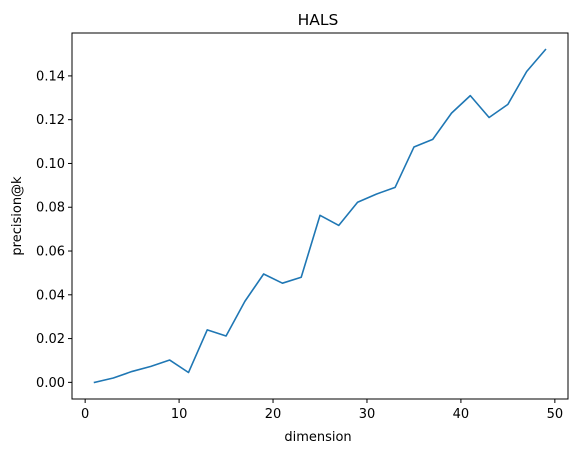  What do you see at coordinates (50, 295) in the screenshot?
I see `y-tick-label: 0.04` at bounding box center [50, 295].